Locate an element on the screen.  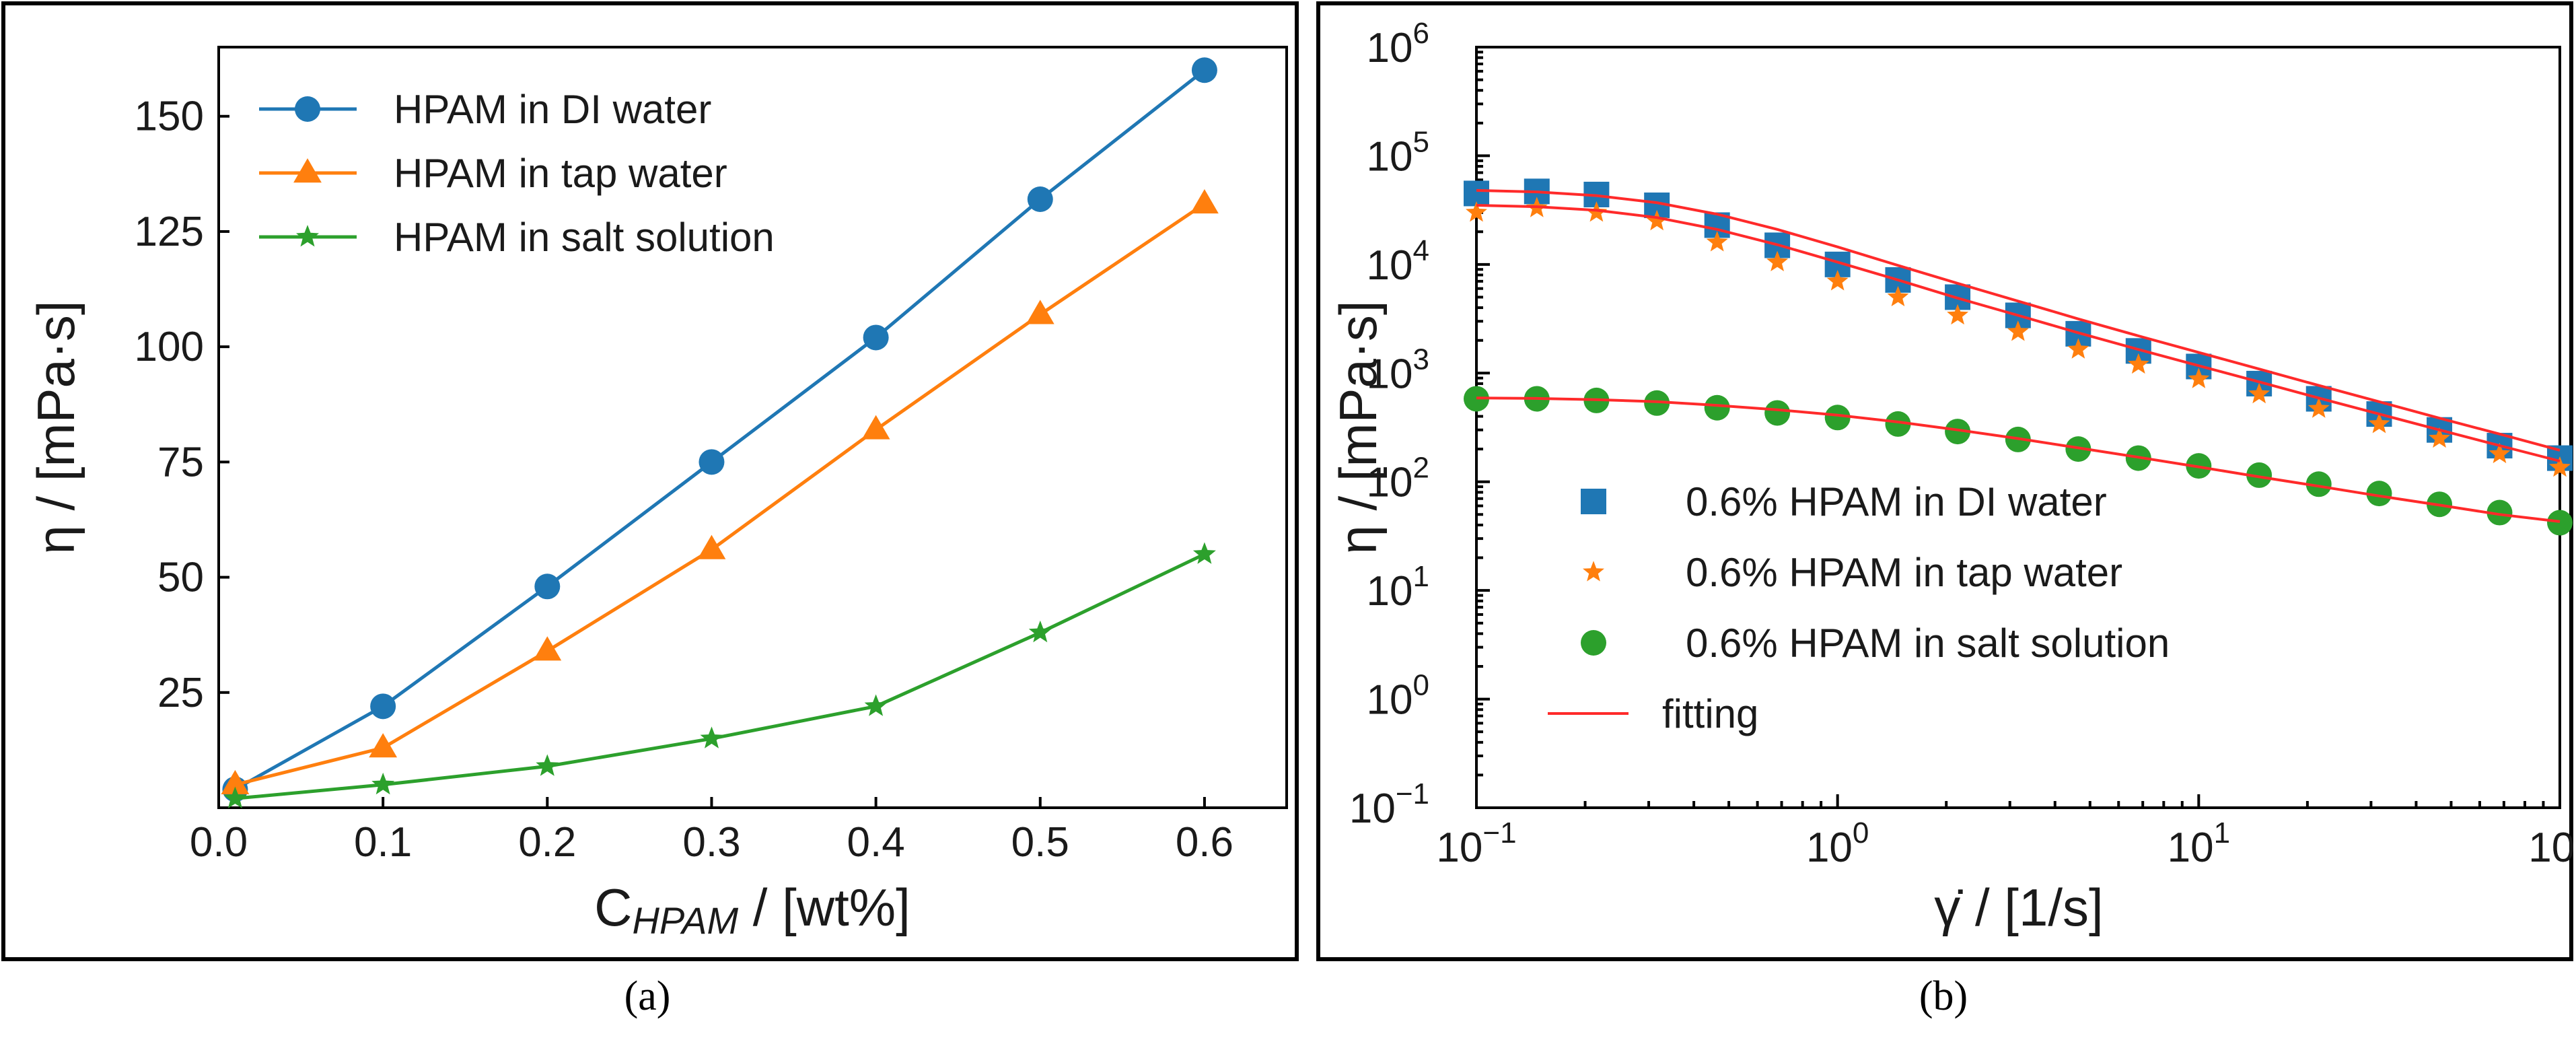
fitting-curves is located at coordinates (2019, 355).